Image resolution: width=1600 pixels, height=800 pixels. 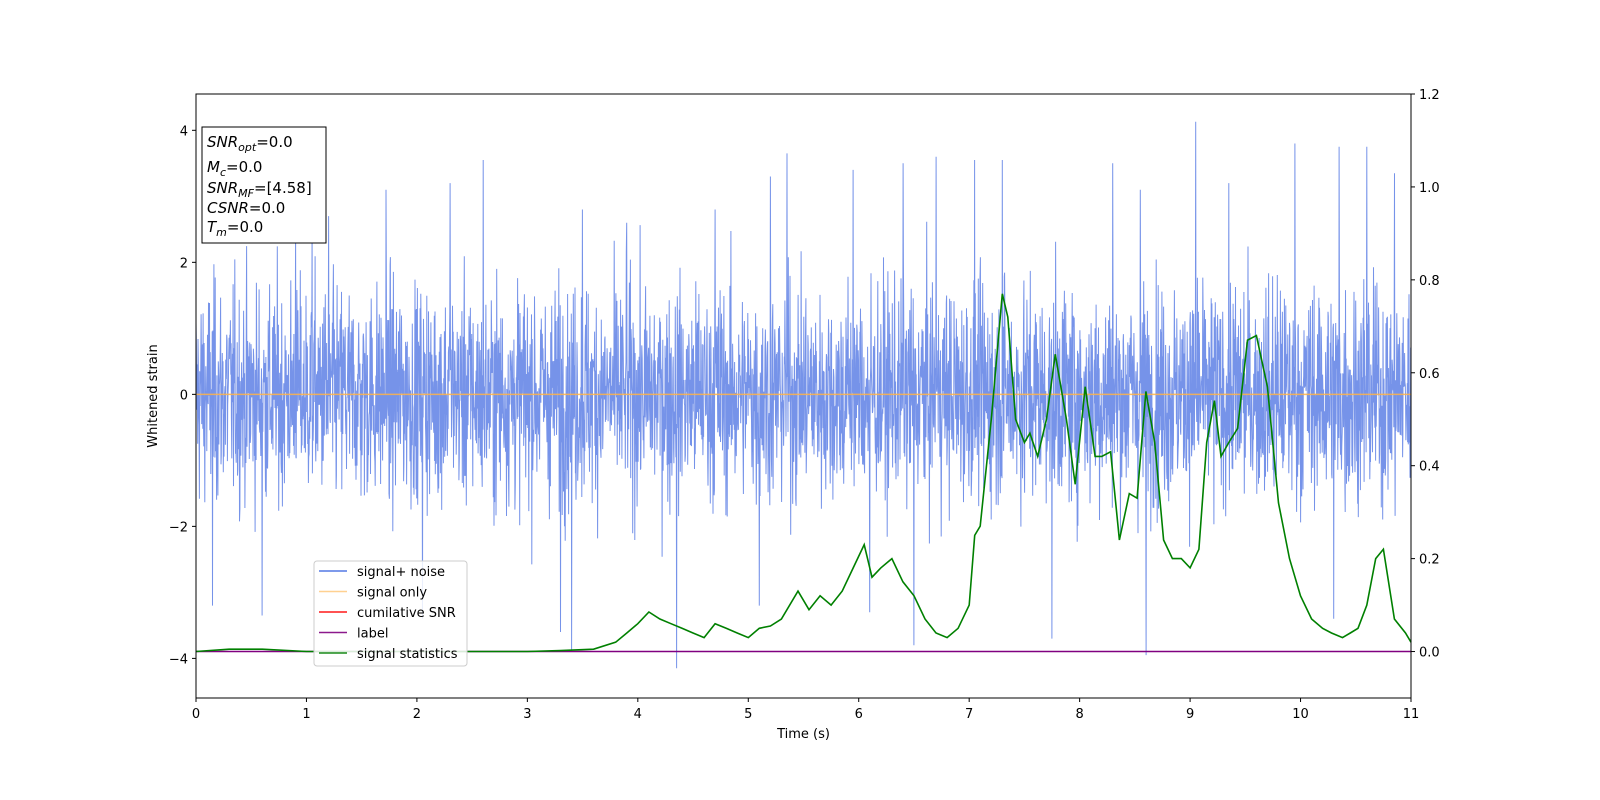 What do you see at coordinates (259, 189) in the screenshot?
I see `info-box-line: SNRMF=[4.58]` at bounding box center [259, 189].